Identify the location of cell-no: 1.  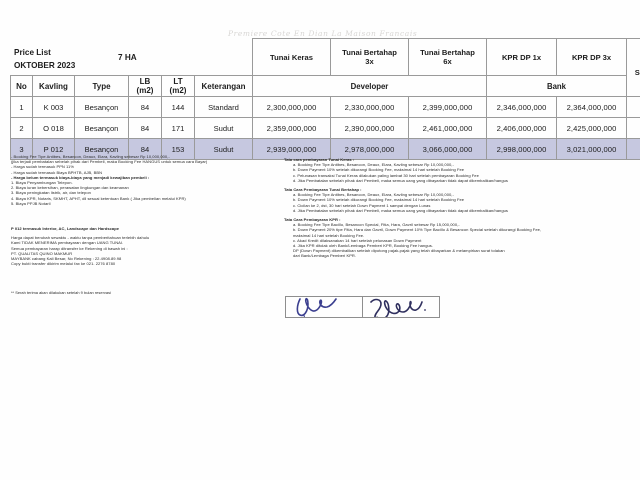
(21, 107).